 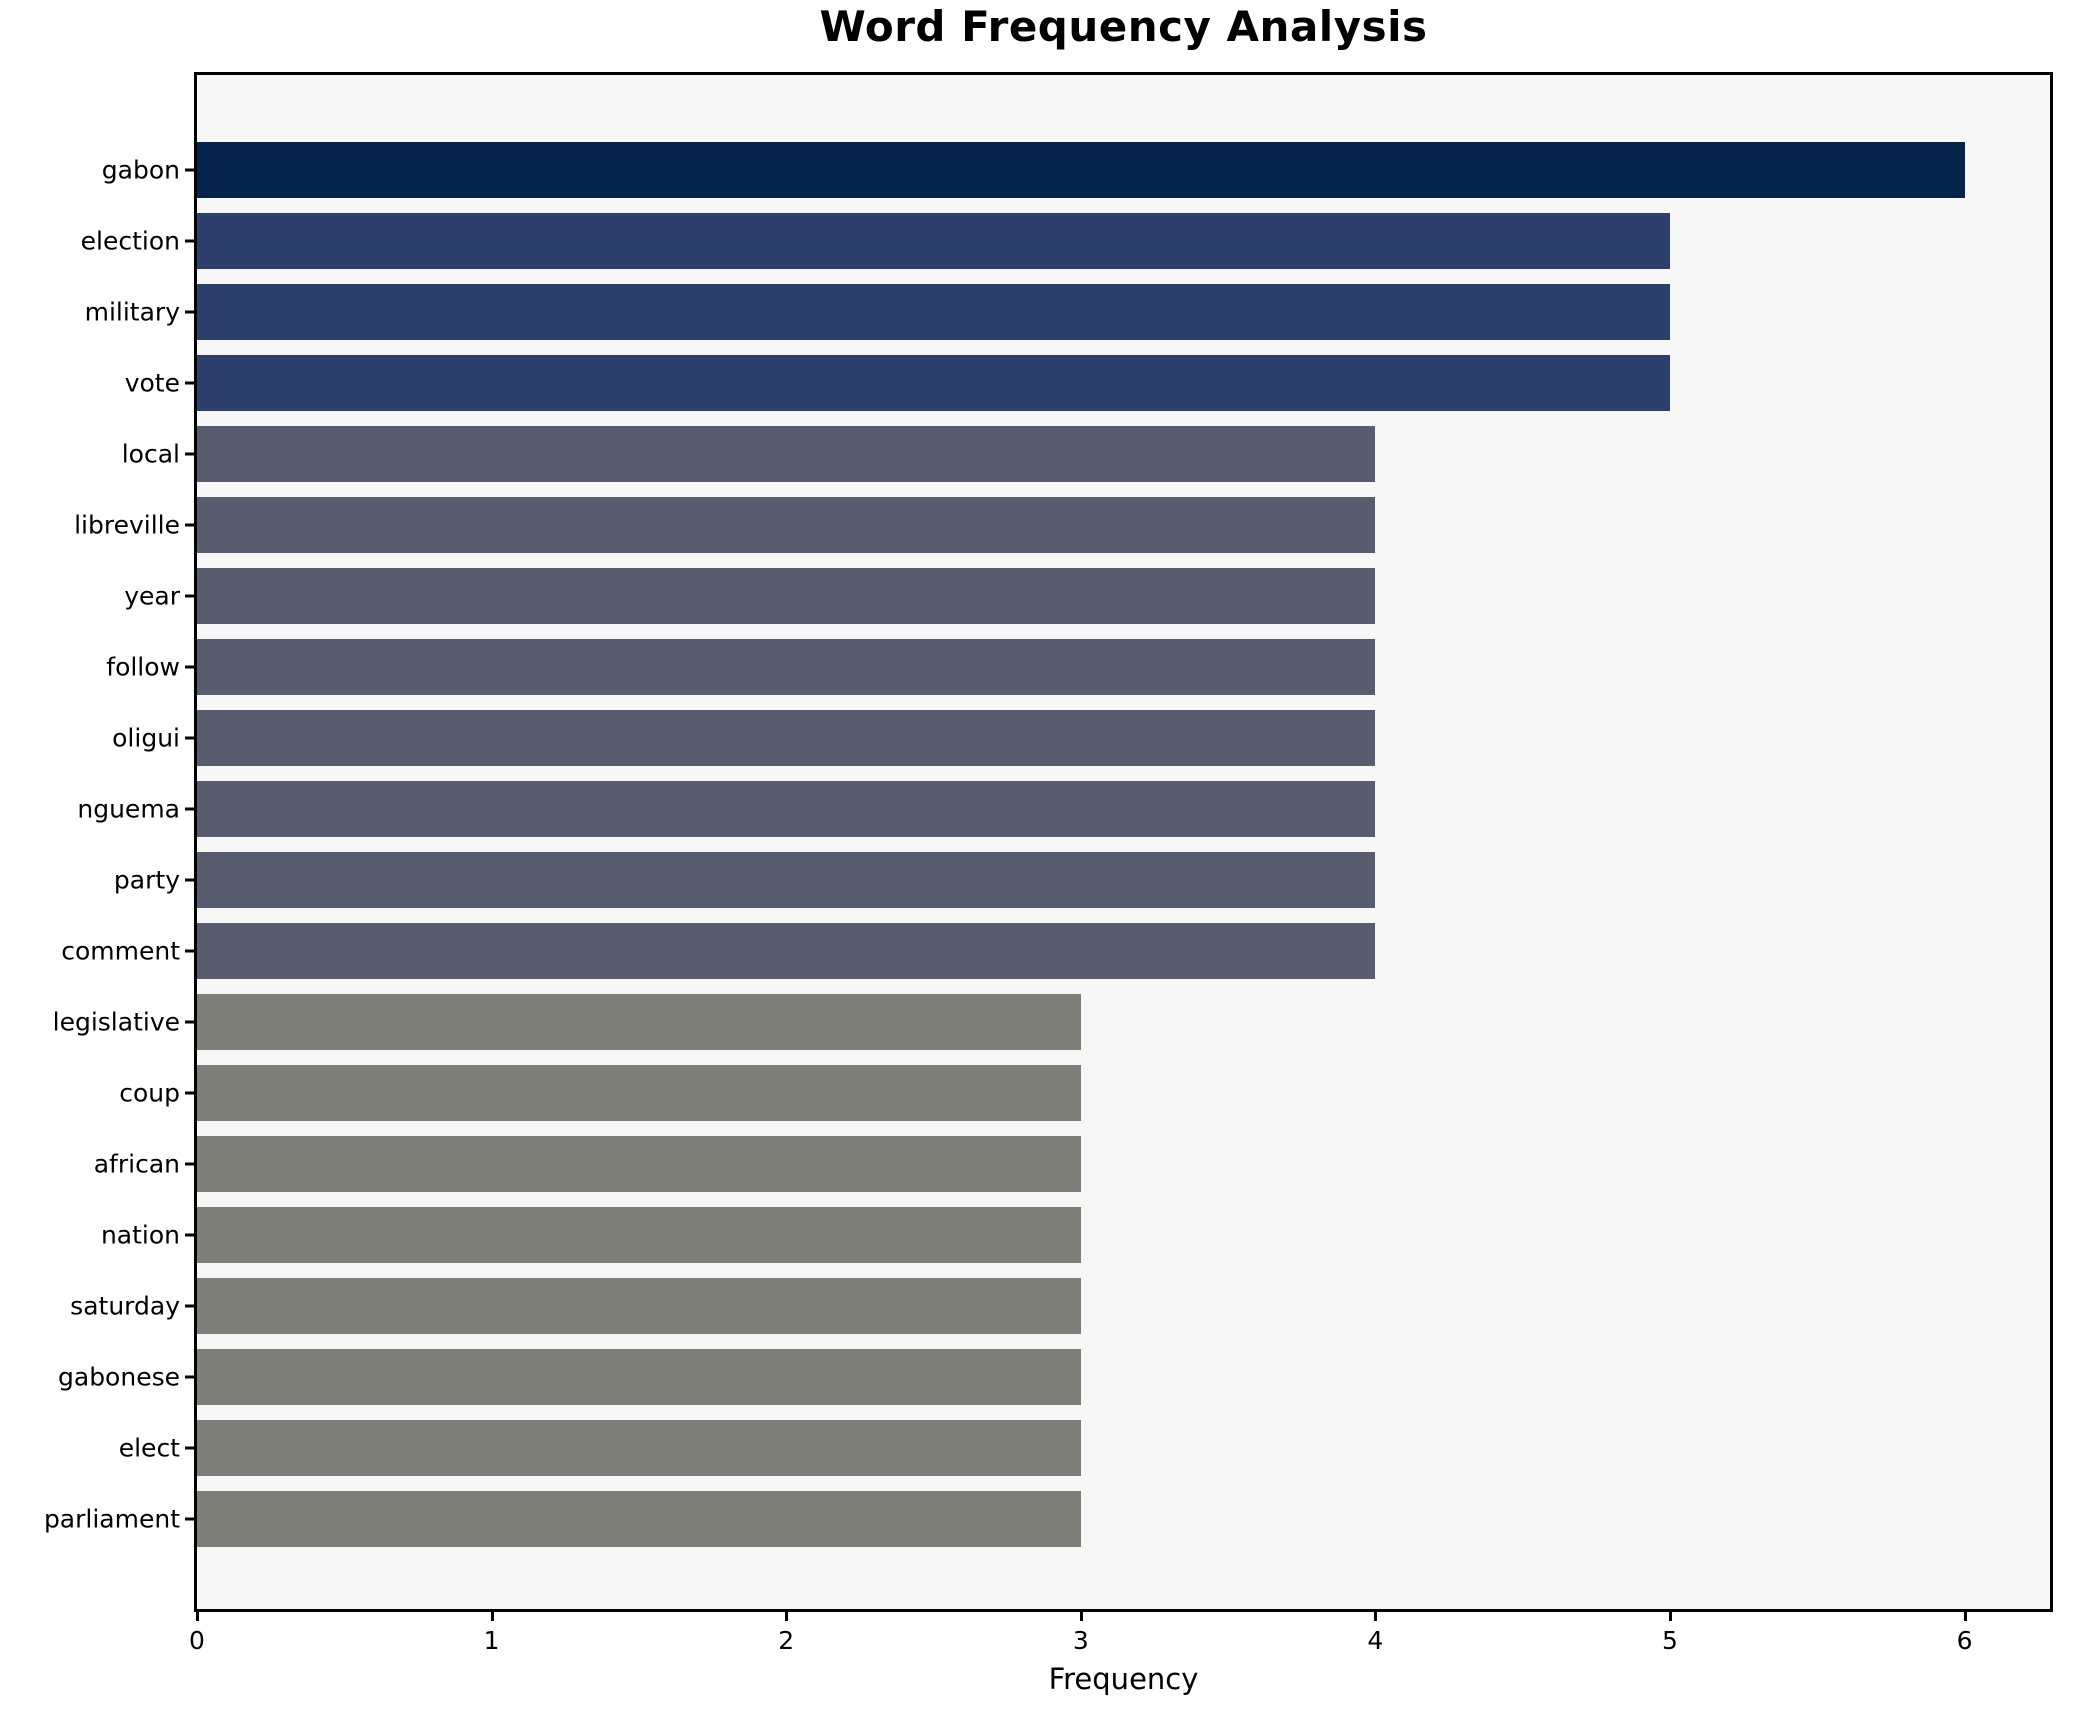 I want to click on bar-row: parliament, so click(x=1047, y=1519).